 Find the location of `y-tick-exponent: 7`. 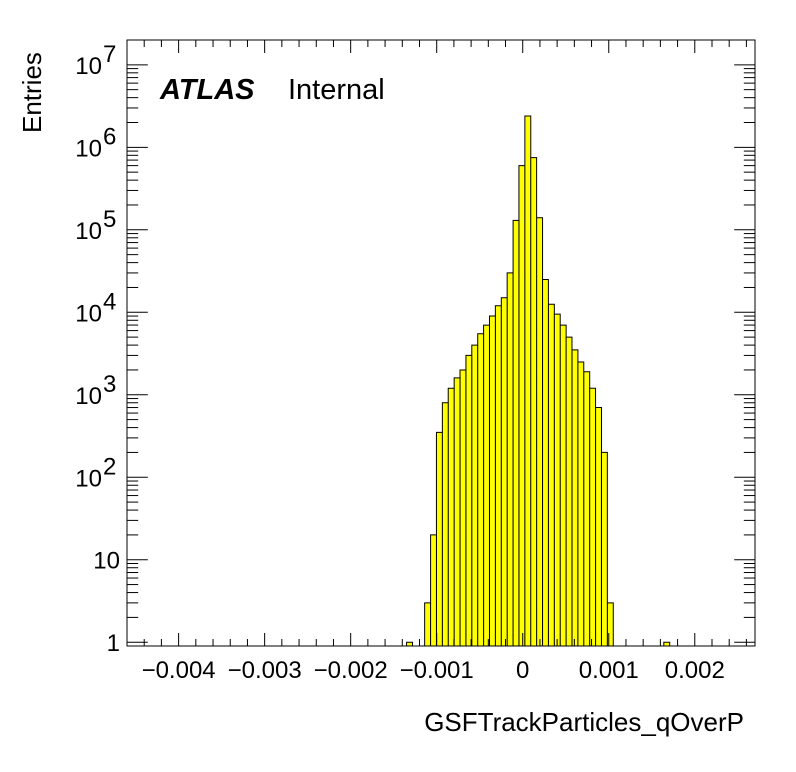

y-tick-exponent: 7 is located at coordinates (109, 54).